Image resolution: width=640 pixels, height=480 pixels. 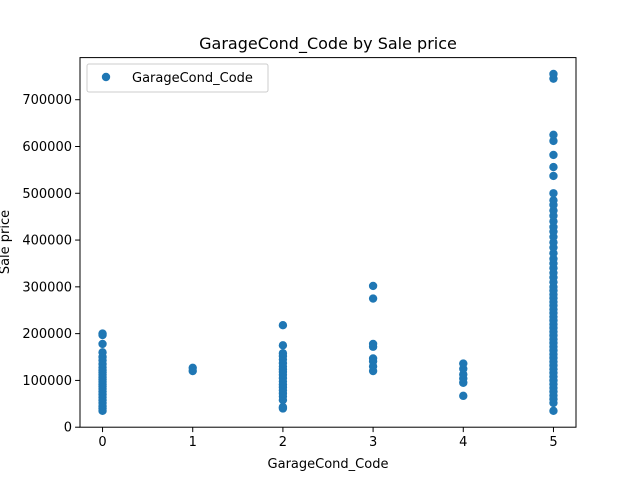 What do you see at coordinates (193, 442) in the screenshot?
I see `x-tick-label: 1` at bounding box center [193, 442].